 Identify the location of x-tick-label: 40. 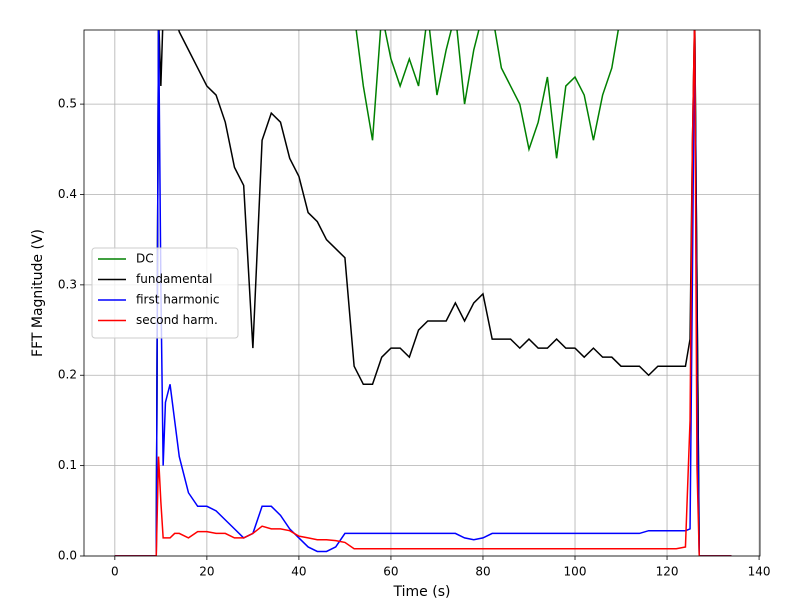
(298, 572).